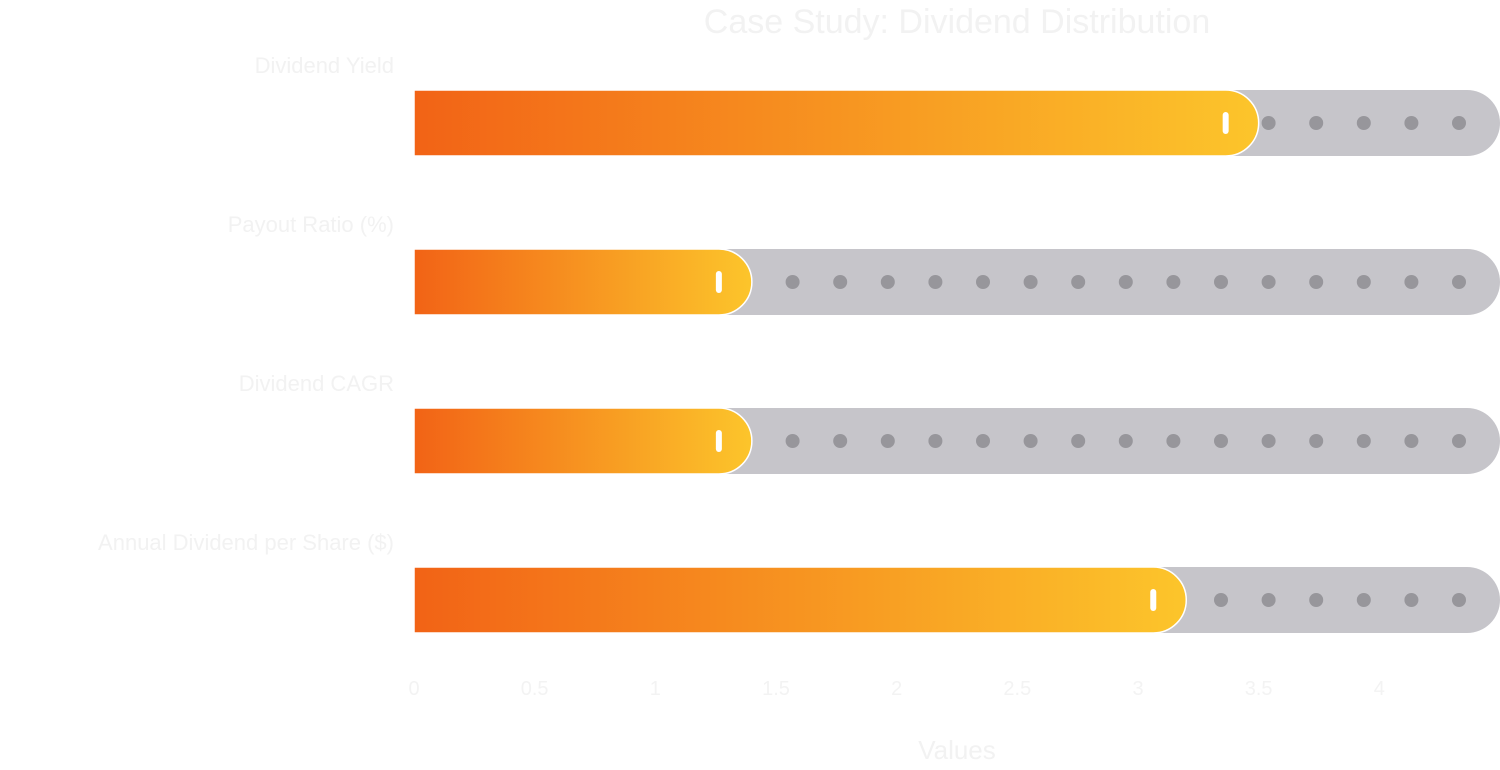 This screenshot has width=1500, height=770. Describe the element at coordinates (324, 65) in the screenshot. I see `category-label: Dividend Yield` at that location.